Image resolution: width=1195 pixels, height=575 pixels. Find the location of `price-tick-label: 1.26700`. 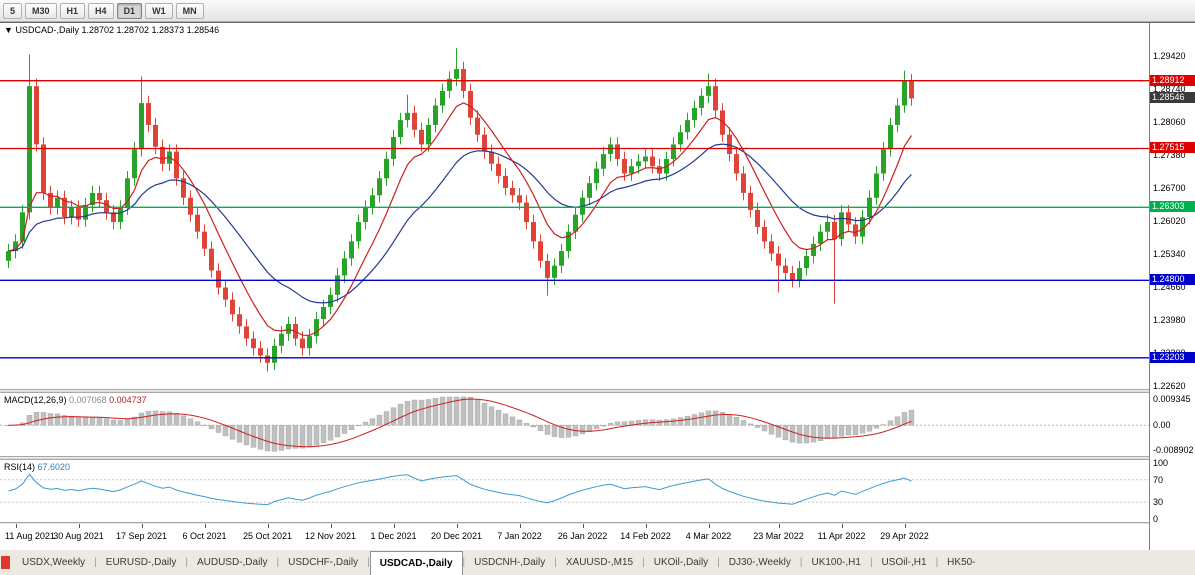

price-tick-label: 1.26700 is located at coordinates (1169, 188).